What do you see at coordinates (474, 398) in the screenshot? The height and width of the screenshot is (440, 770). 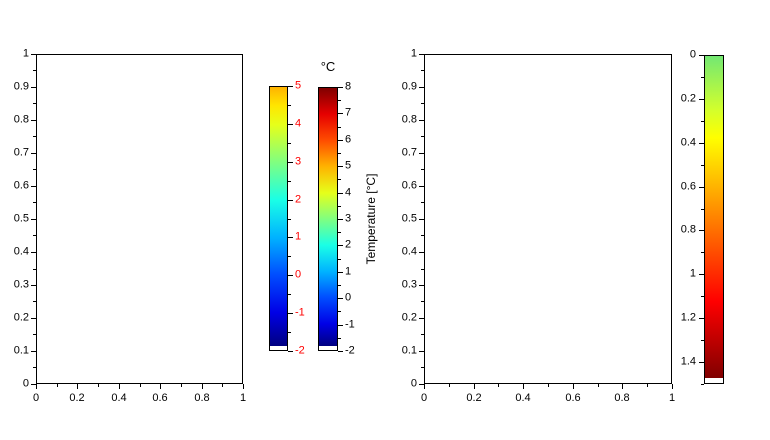 I see `x-tick-label: 0.2` at bounding box center [474, 398].